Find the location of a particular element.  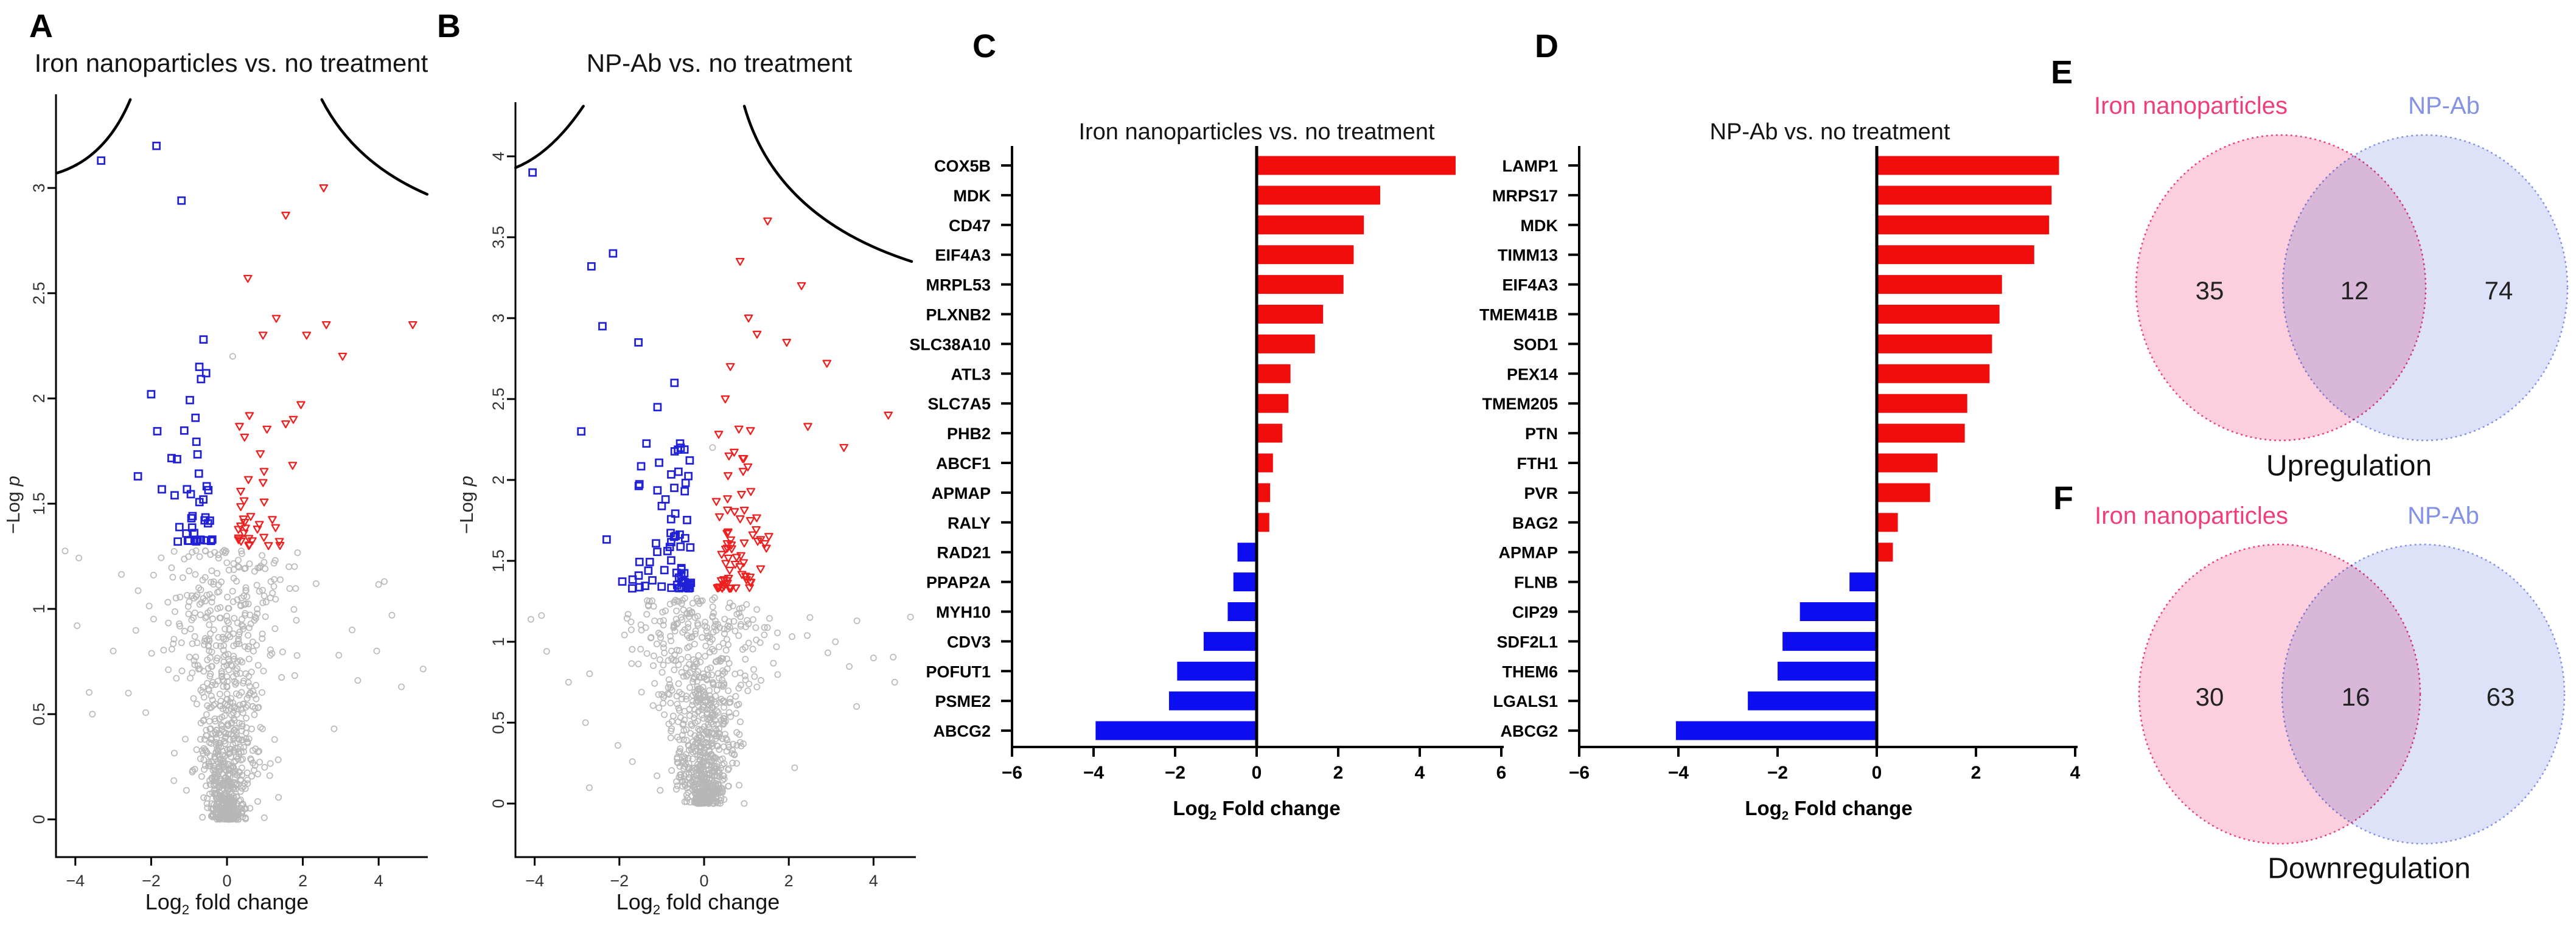

x-tick-label: 2 is located at coordinates (1338, 773).